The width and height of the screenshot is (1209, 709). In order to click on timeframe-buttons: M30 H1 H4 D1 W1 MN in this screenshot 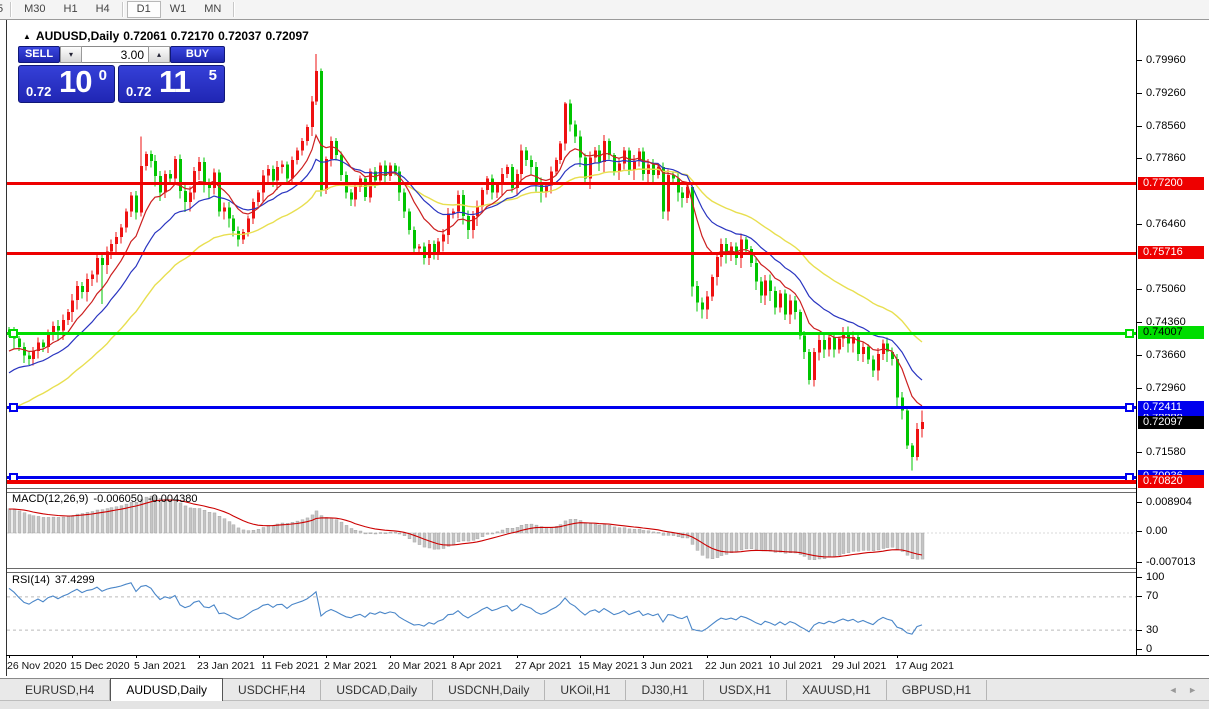, I will do `click(126, 9)`.